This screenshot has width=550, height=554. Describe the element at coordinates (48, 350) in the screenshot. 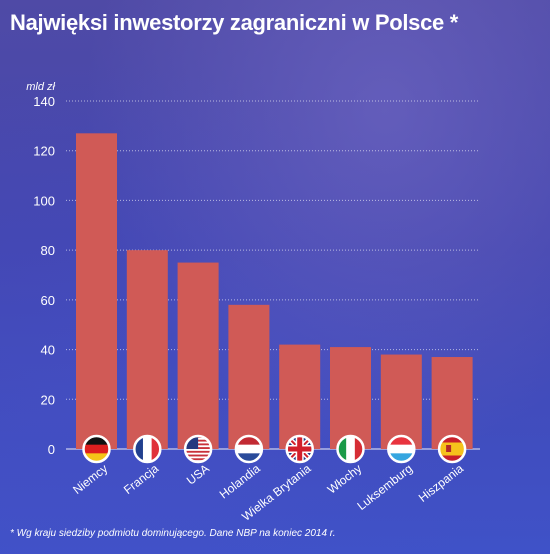

I see `y-tick-label: 40` at that location.